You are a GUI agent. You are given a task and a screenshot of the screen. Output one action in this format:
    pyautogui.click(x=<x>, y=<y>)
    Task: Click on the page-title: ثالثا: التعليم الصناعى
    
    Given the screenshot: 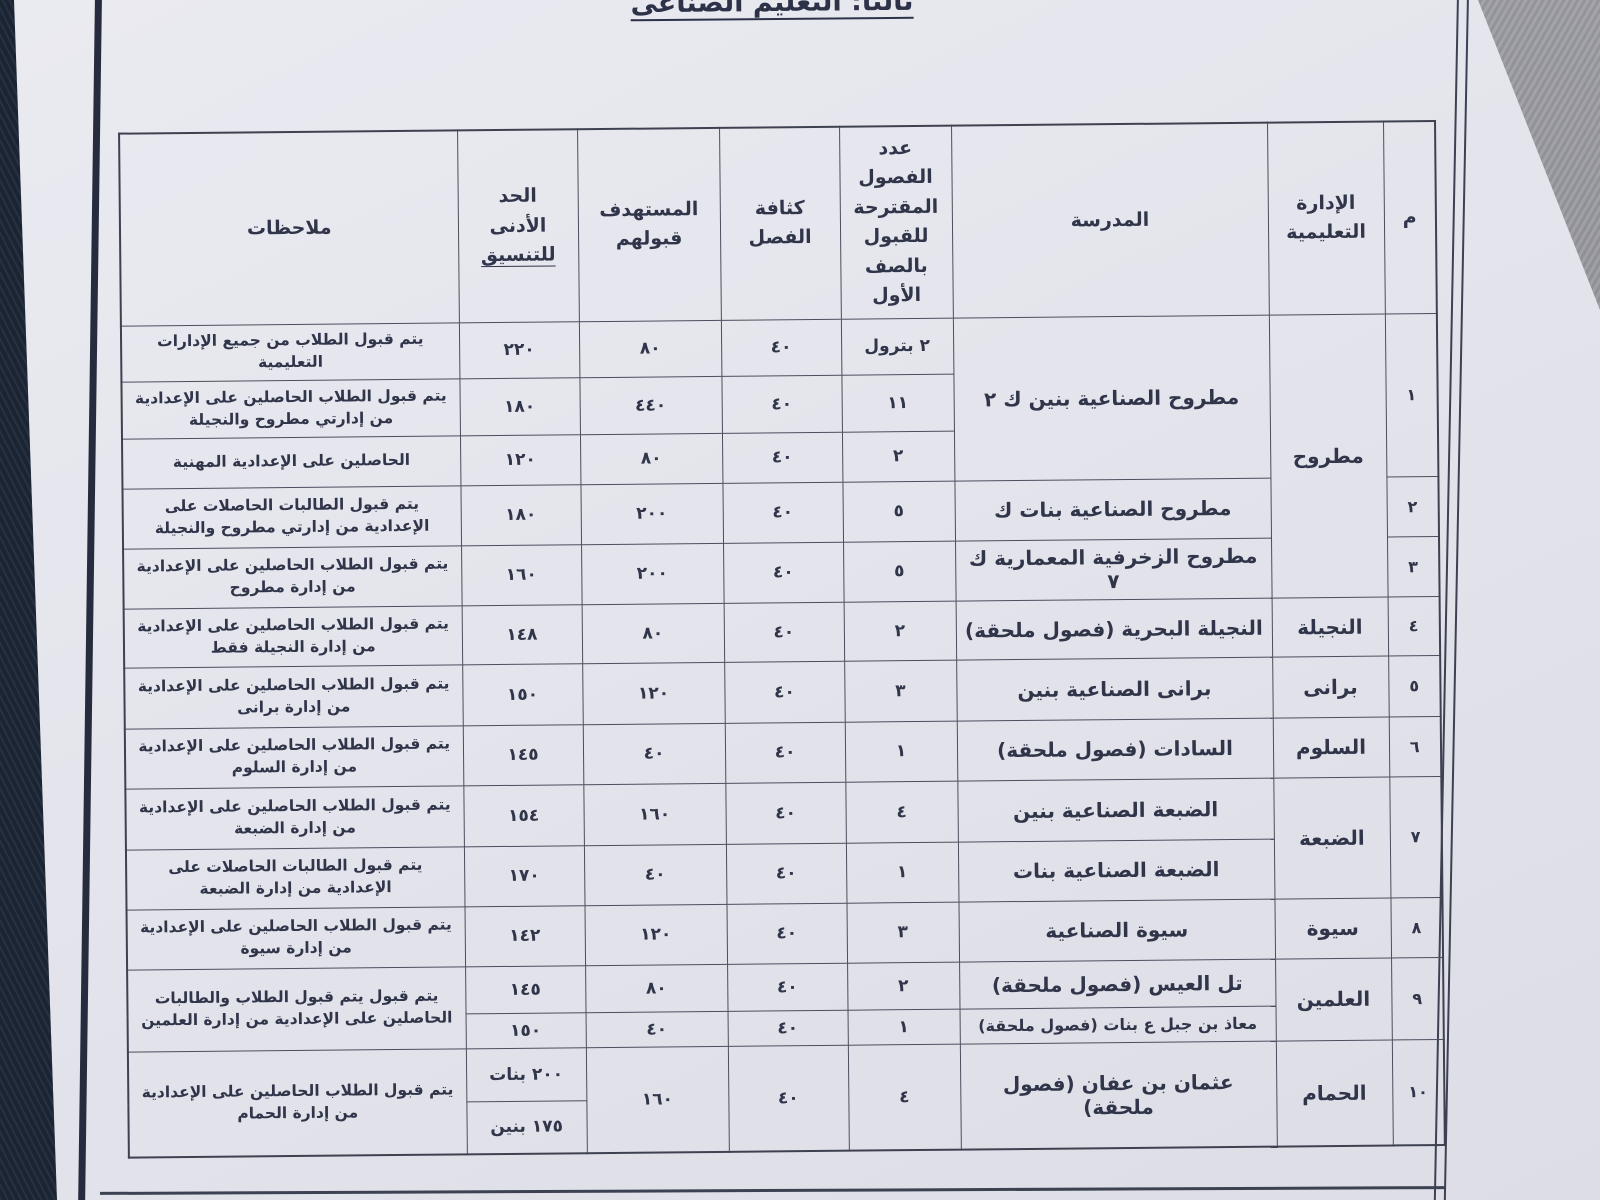 What is the action you would take?
    pyautogui.click(x=772, y=10)
    